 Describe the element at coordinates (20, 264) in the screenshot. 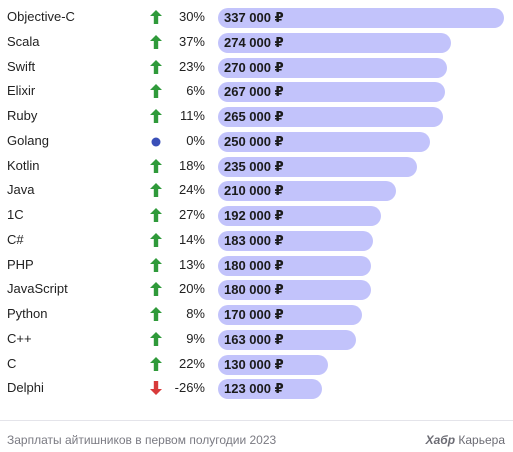

I see `category-label: PHP` at that location.